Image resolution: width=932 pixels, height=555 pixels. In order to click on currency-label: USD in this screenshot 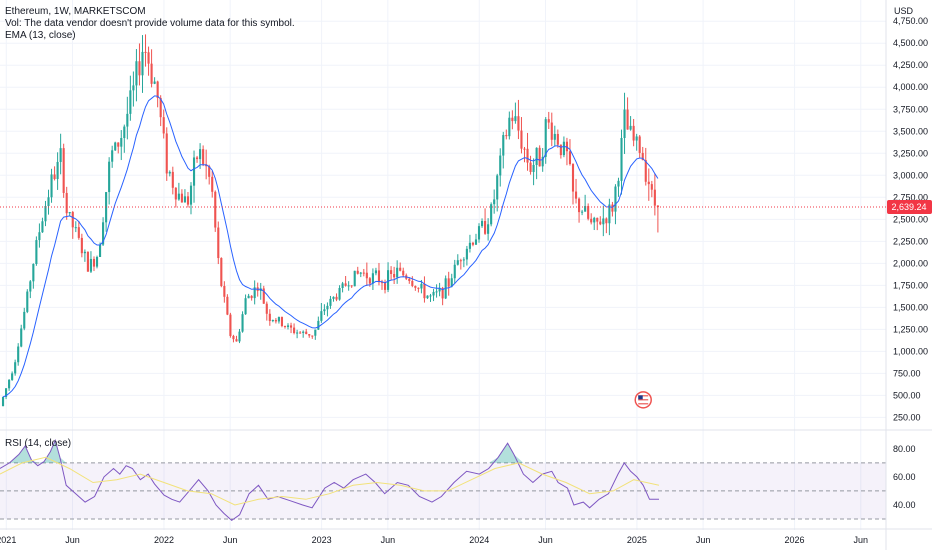, I will do `click(904, 11)`.